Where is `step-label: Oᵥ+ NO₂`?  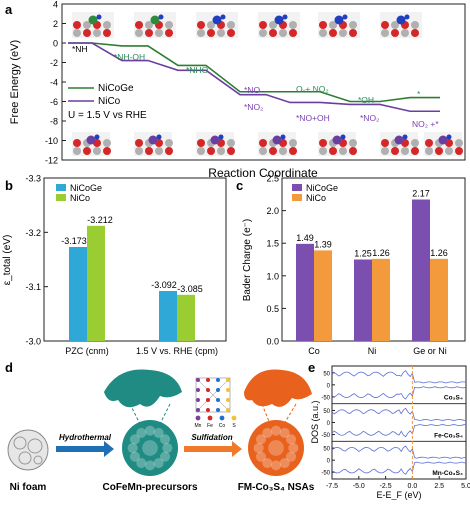 step-label: Oᵥ+ NO₂ is located at coordinates (312, 89).